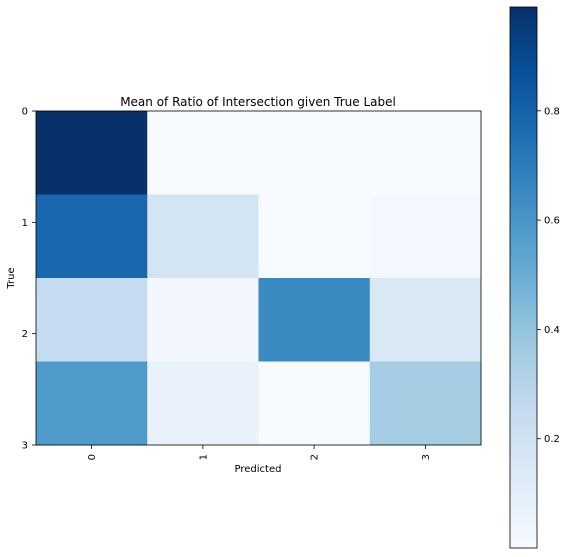  I want to click on y-tick-label: 3, so click(25, 446).